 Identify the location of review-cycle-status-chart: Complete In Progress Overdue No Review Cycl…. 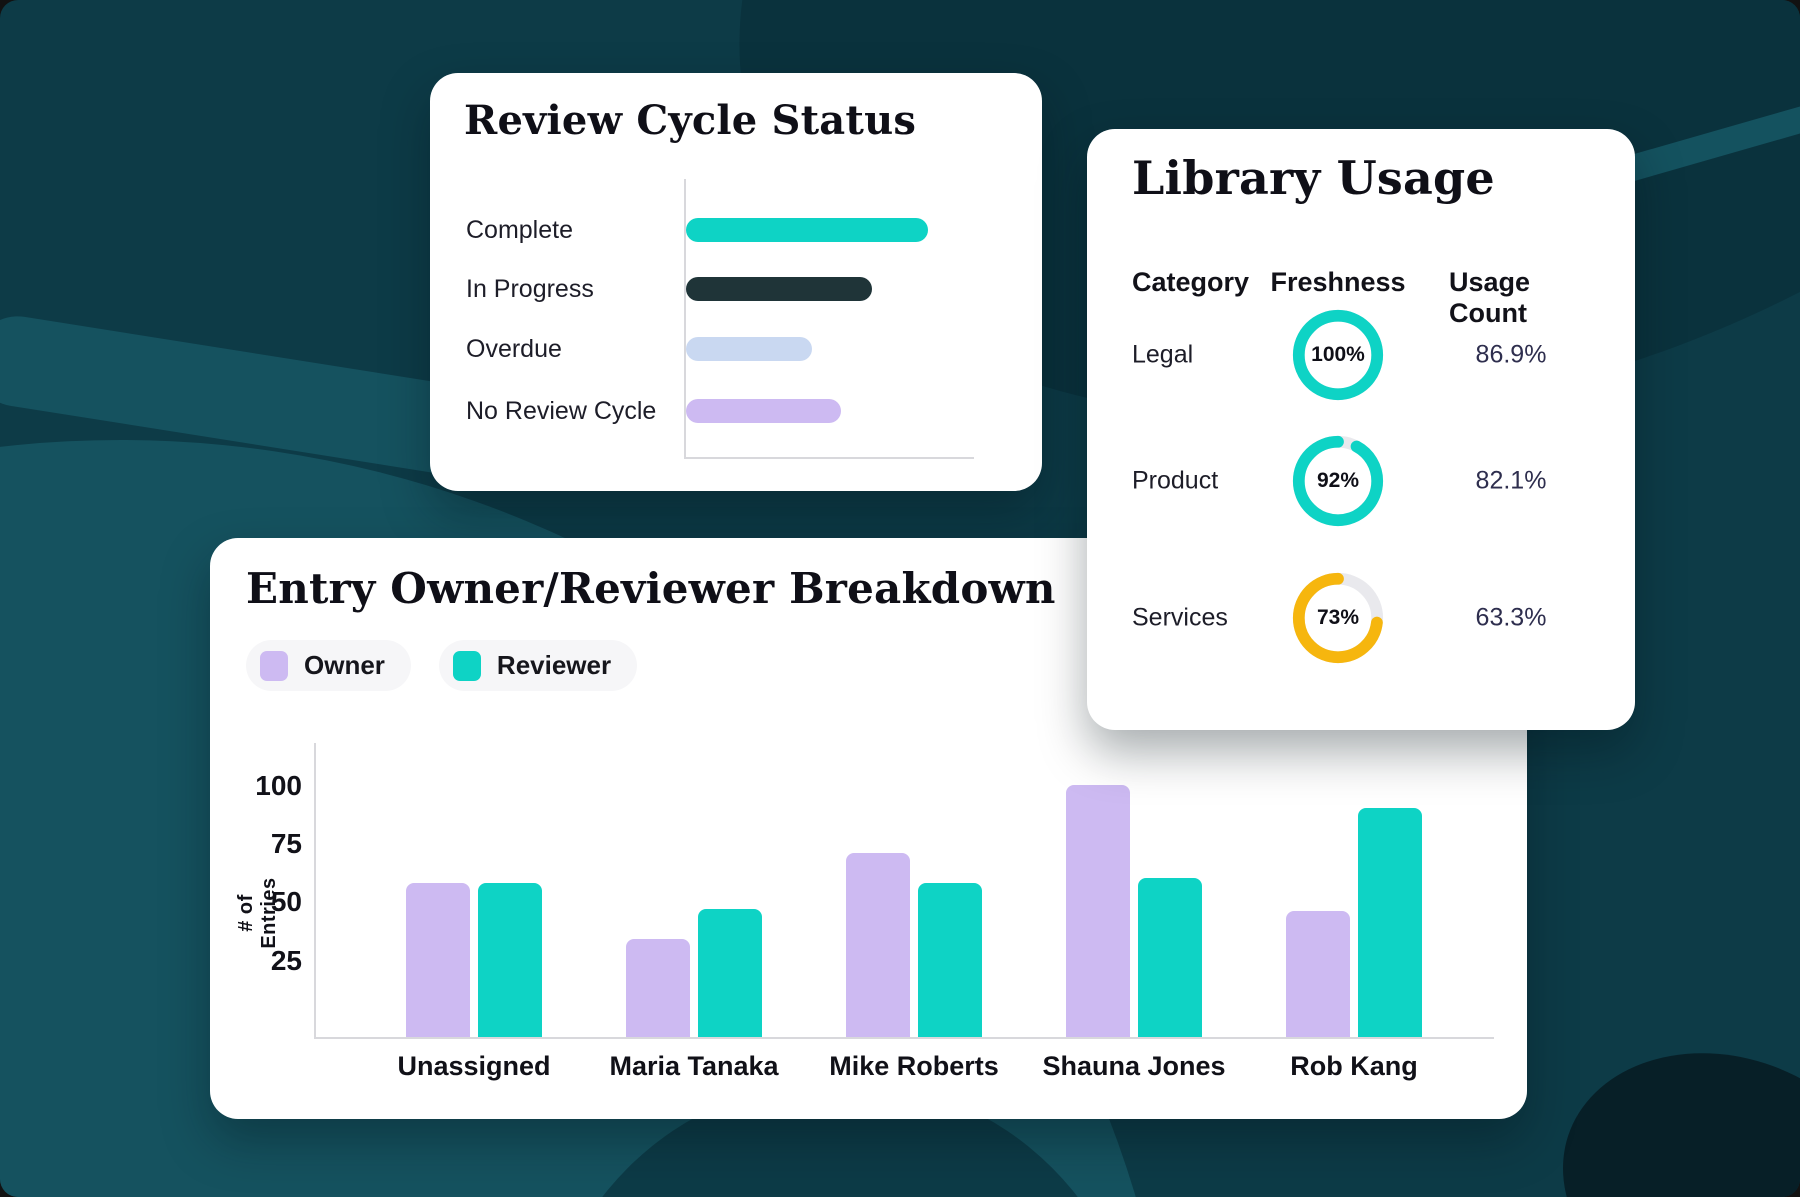
(736, 282).